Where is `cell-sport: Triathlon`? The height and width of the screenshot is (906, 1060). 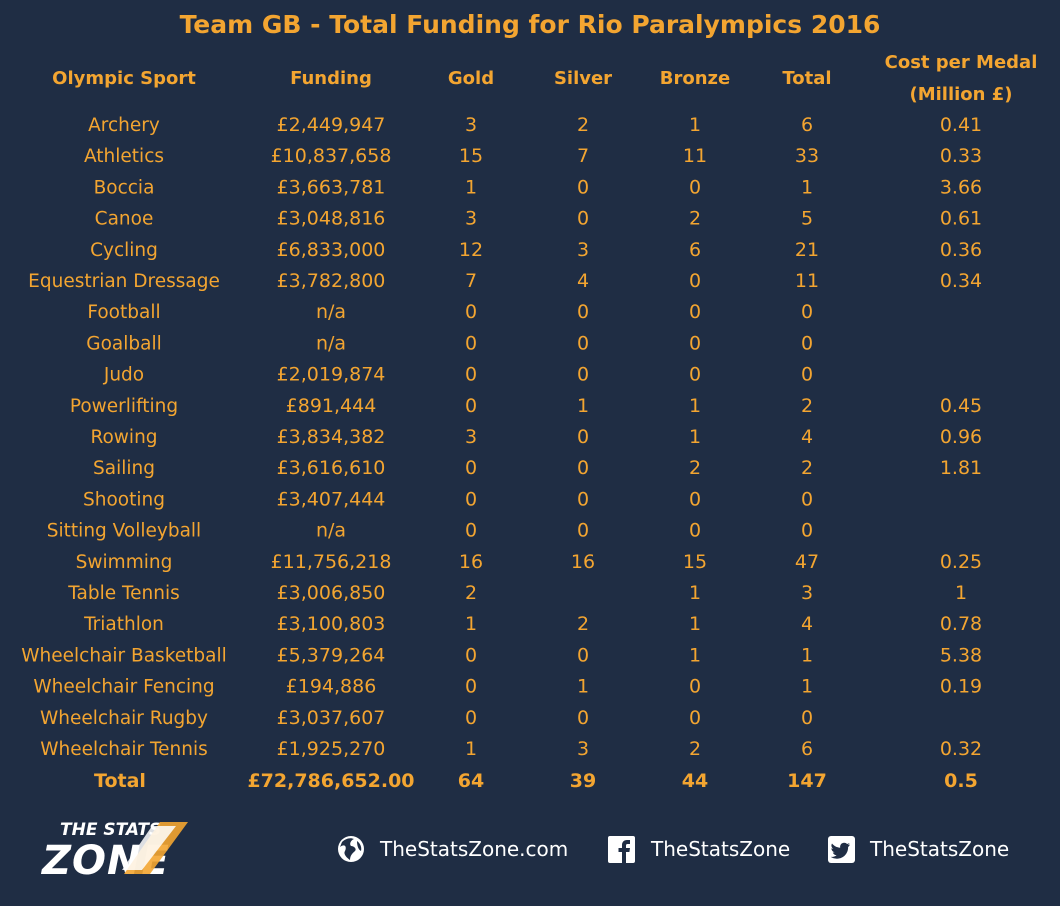
cell-sport: Triathlon is located at coordinates (123, 624).